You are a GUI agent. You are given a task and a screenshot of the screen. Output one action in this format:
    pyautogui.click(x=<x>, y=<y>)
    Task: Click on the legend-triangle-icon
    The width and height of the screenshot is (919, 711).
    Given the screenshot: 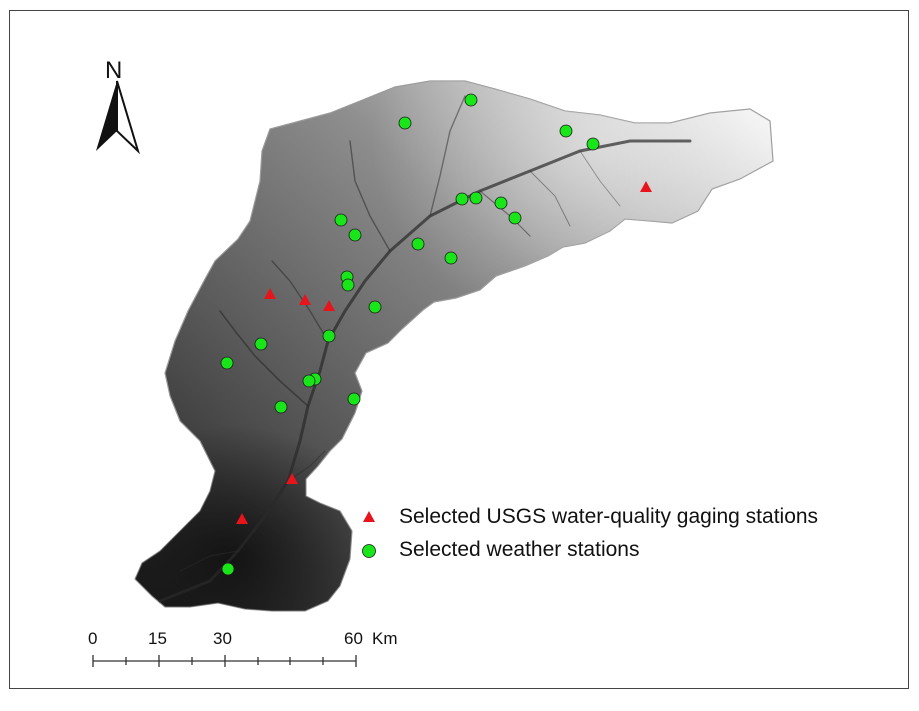 What is the action you would take?
    pyautogui.click(x=369, y=516)
    